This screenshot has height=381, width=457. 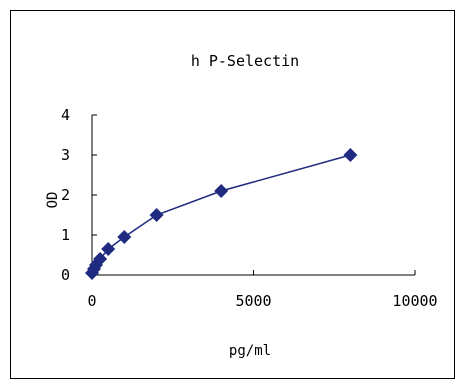 I want to click on y-tick-label: 0, so click(x=65, y=275).